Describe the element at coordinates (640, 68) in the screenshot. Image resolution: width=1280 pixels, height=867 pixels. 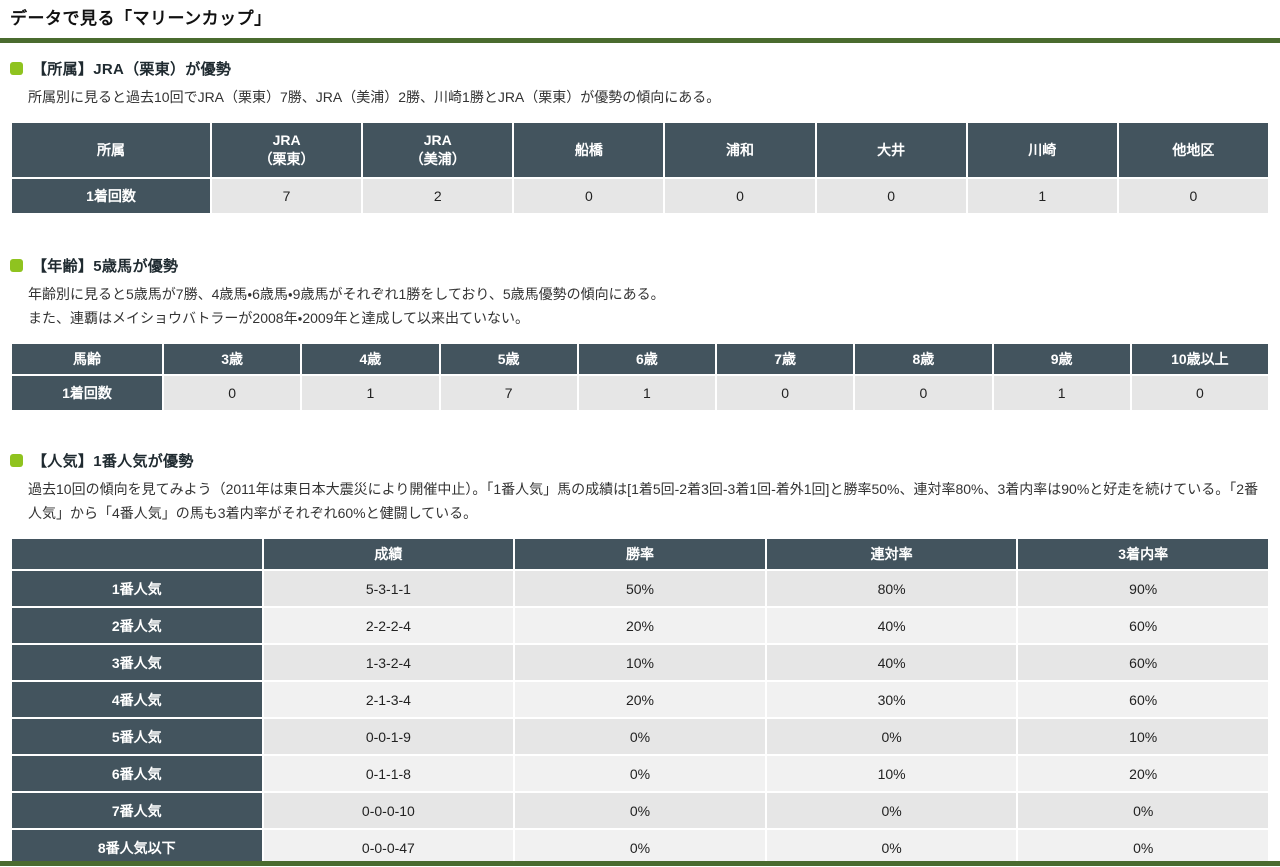
I see `section-heading: 【所属】JRA（栗東）が優勢` at that location.